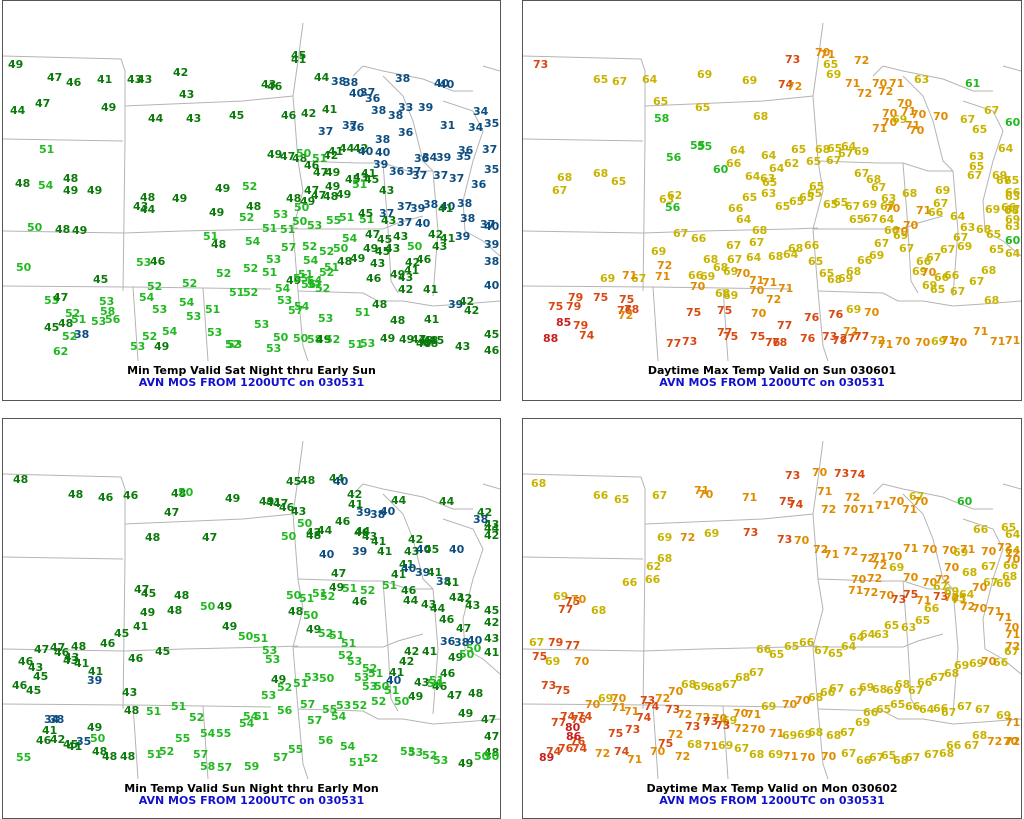  I want to click on station-temp: 46, so click(424, 259).